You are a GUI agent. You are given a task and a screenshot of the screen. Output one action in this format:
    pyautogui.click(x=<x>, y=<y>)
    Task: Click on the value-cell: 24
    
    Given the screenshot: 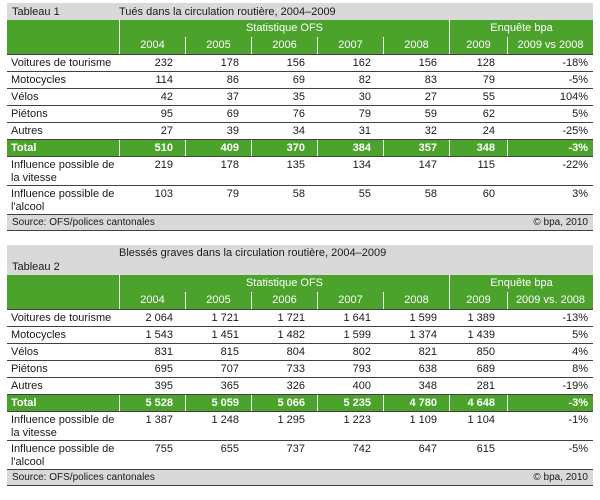 What is the action you would take?
    pyautogui.click(x=488, y=131)
    